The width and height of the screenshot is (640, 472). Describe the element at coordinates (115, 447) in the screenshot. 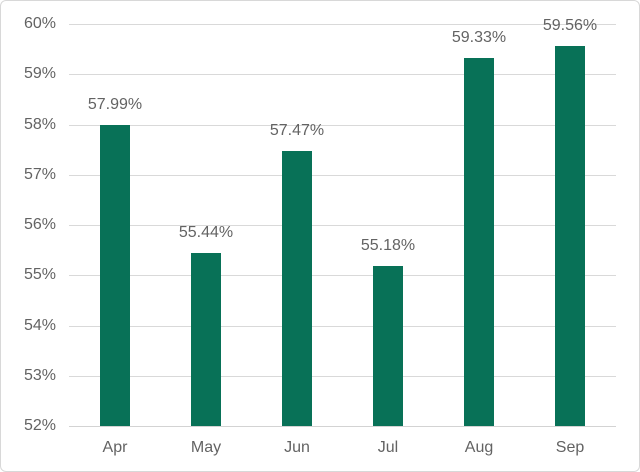

I see `x-tick-label: Apr` at that location.